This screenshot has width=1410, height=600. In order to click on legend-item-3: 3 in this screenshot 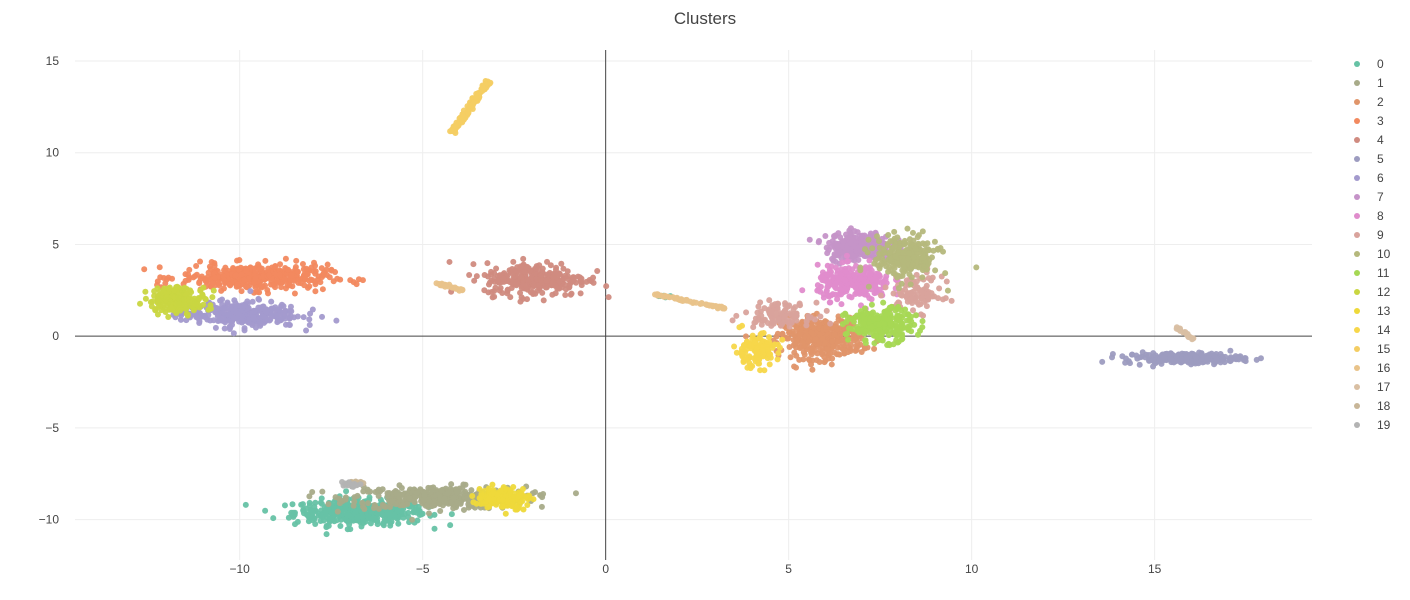, I will do `click(1369, 121)`.